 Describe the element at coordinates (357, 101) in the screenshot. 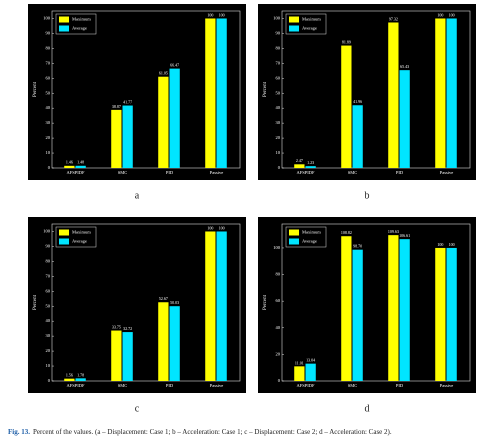

I see `value-label: 41.96` at that location.